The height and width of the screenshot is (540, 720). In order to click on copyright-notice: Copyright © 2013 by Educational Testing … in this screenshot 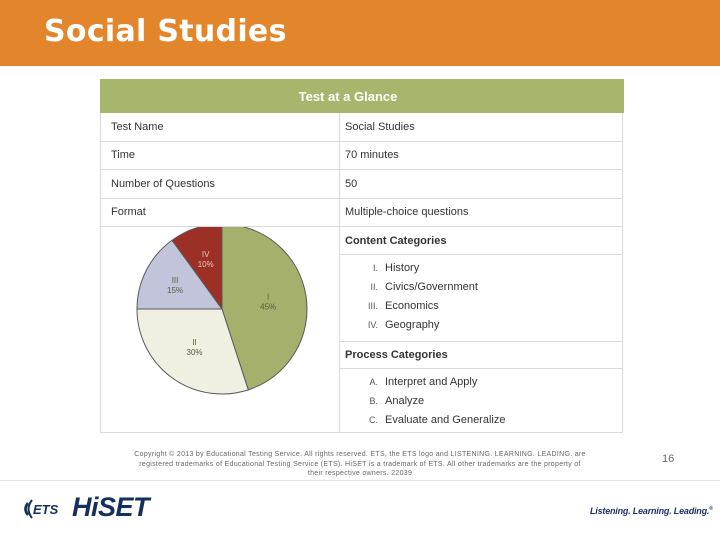, I will do `click(360, 464)`.